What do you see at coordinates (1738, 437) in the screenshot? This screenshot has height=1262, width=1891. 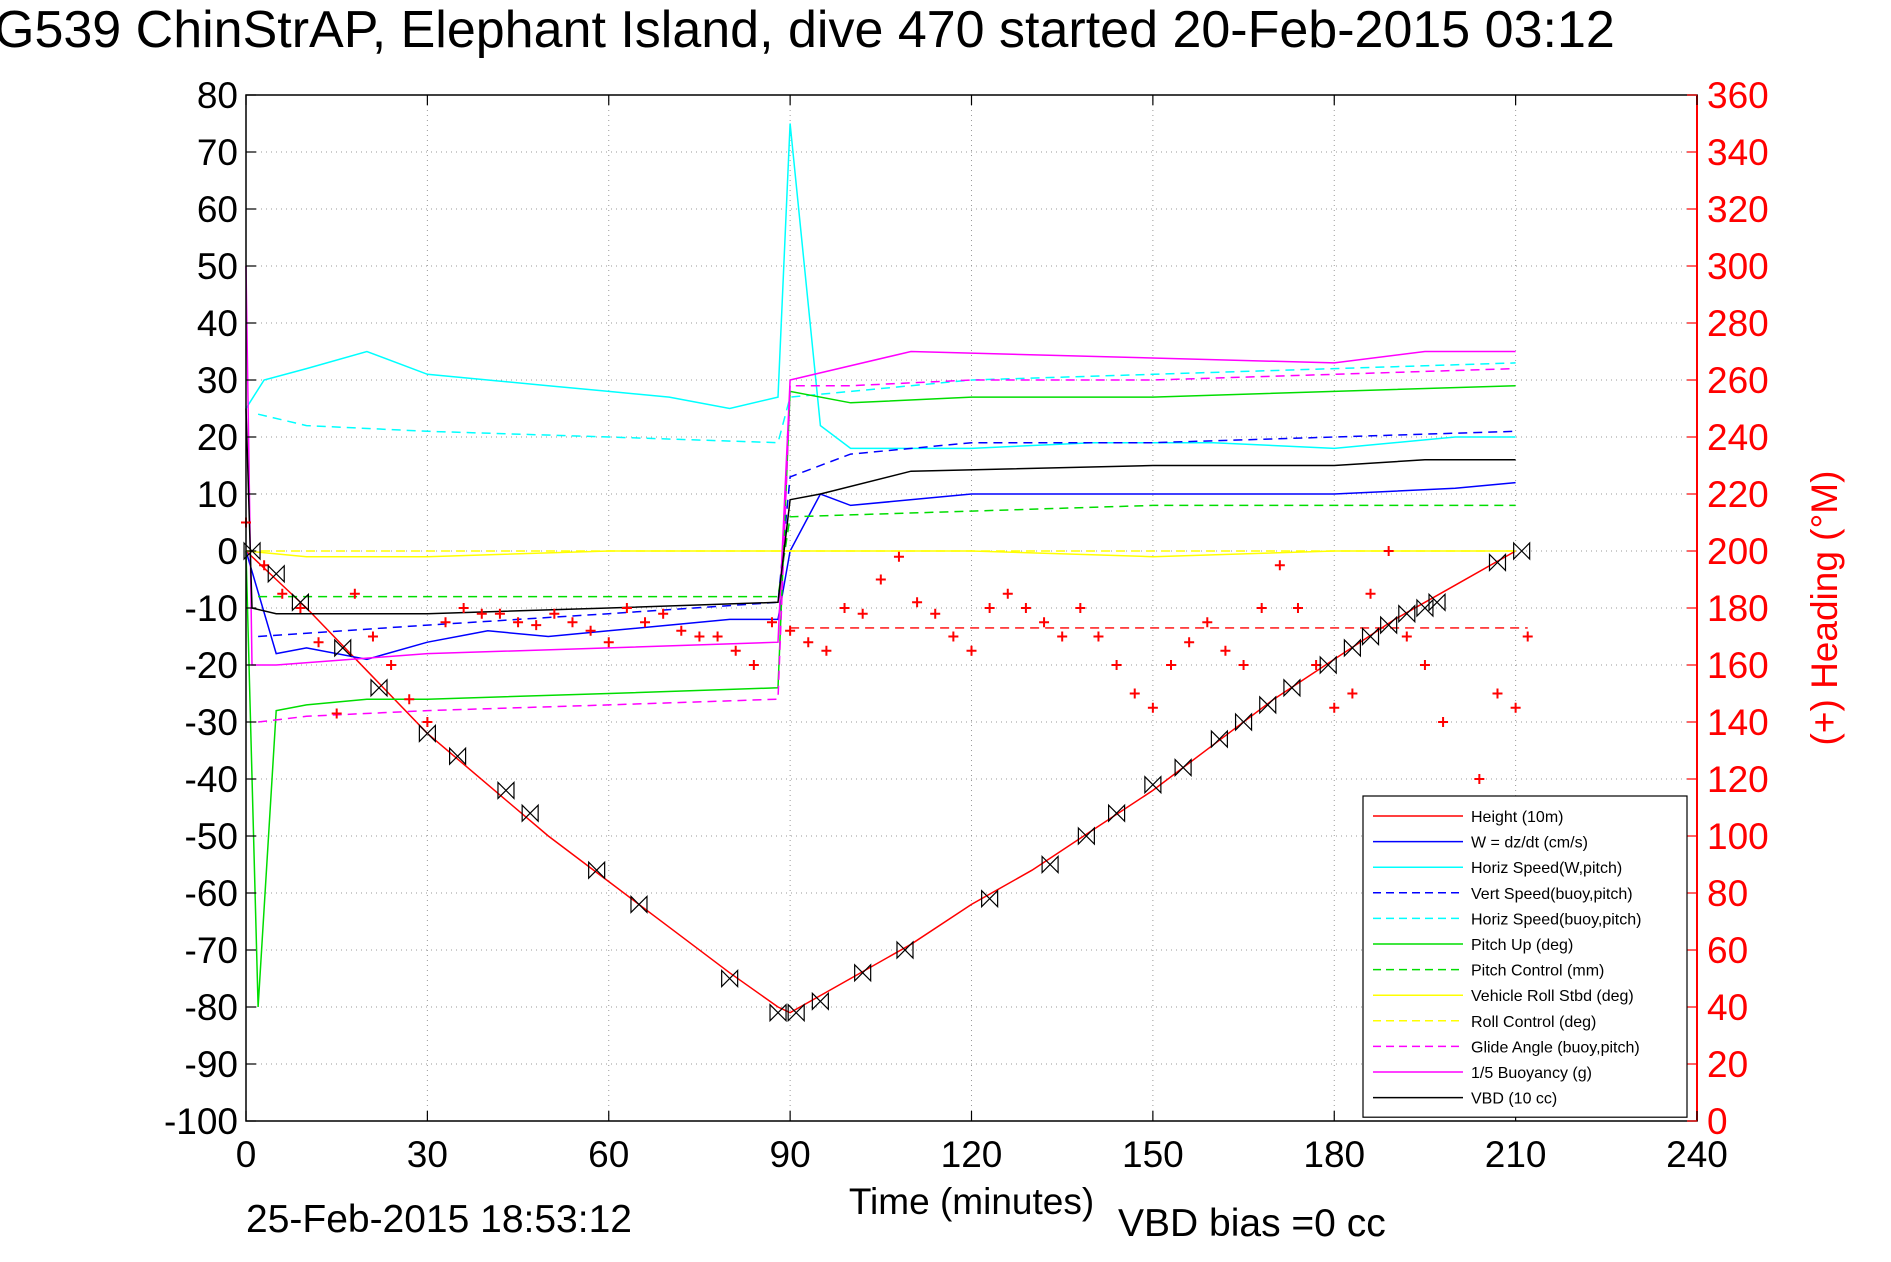 I see `y2-tick-label: 240` at bounding box center [1738, 437].